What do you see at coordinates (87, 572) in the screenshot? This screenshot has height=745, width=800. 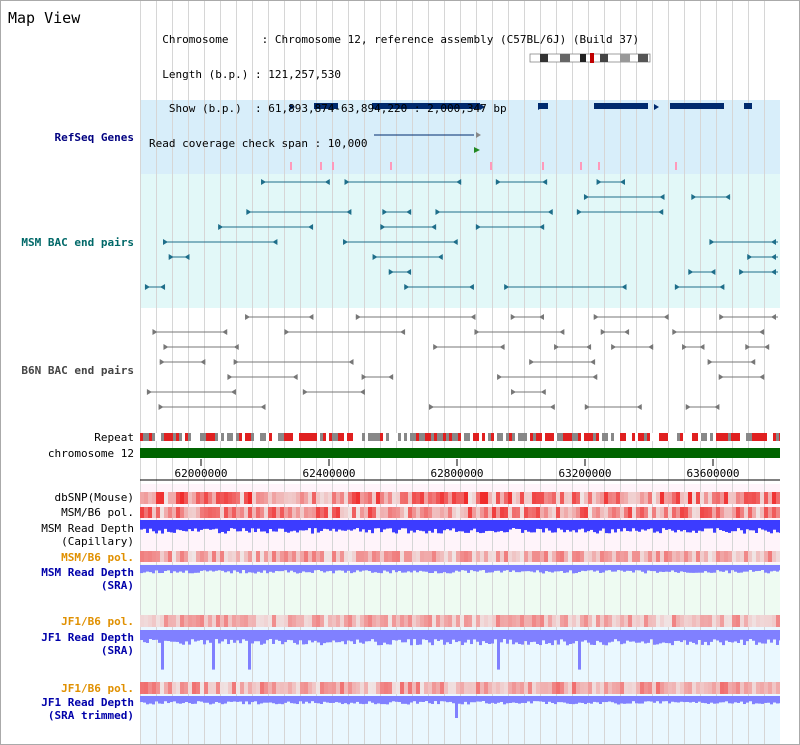 I see `track-label-msm-read-depth-sra: MSM Read Depth` at bounding box center [87, 572].